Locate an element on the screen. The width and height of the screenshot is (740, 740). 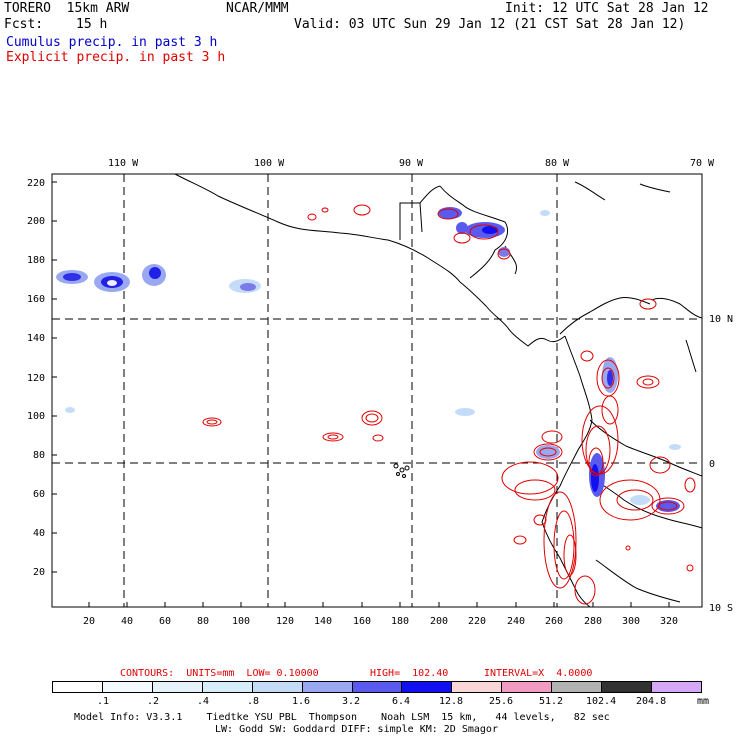
x-tick-220: 220 is located at coordinates (477, 621).